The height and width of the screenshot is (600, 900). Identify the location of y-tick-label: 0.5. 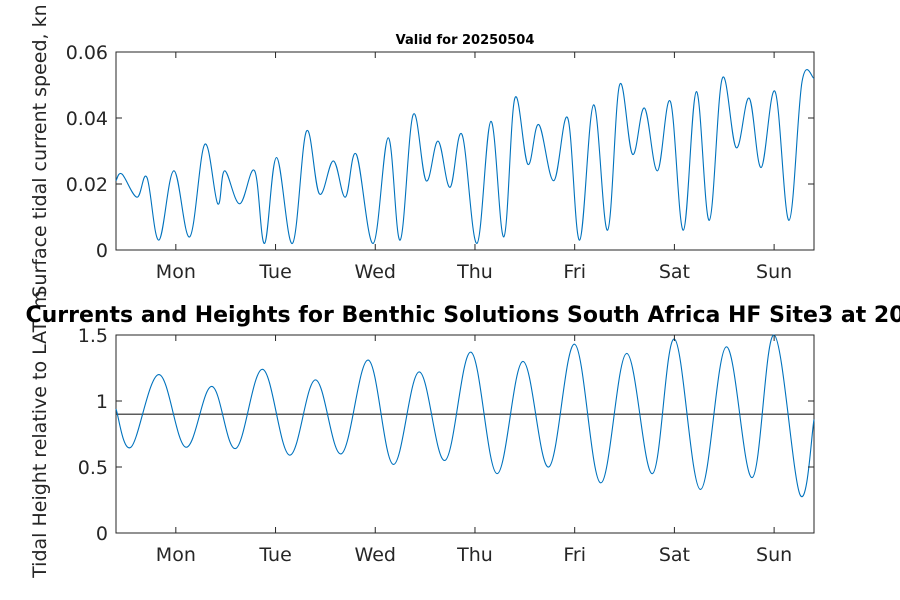
(93, 468).